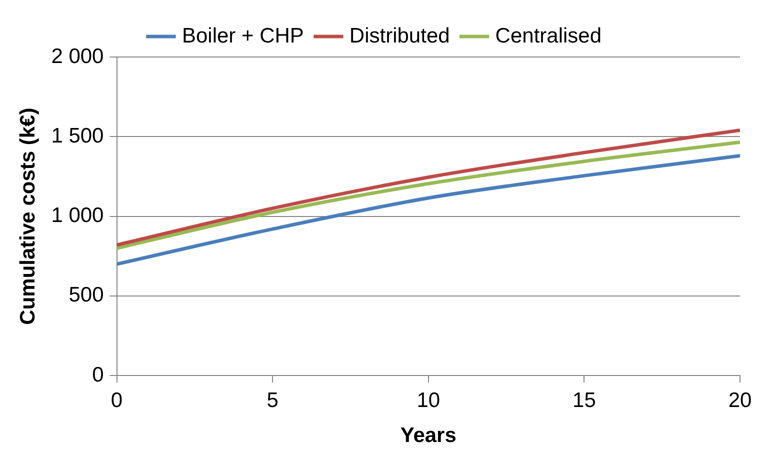  Describe the element at coordinates (77, 216) in the screenshot. I see `y-tick-label: 1 000` at that location.